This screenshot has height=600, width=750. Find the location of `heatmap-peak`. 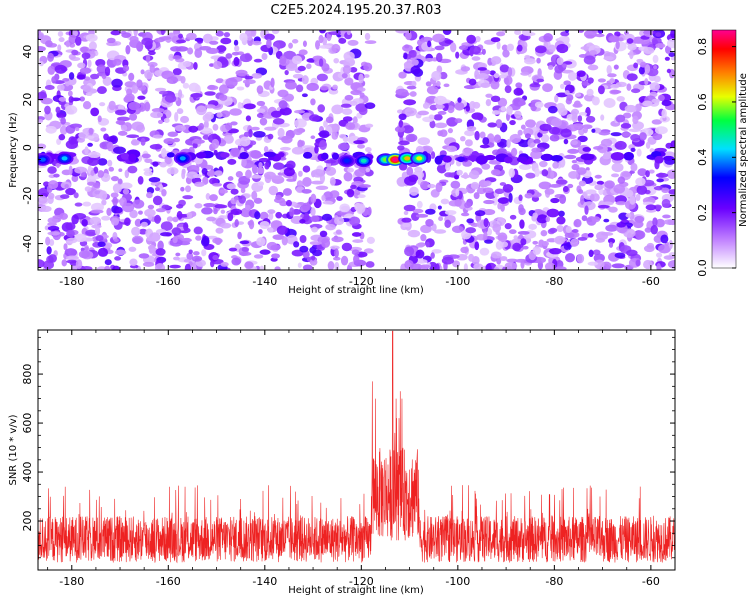

heatmap-peak is located at coordinates (182, 158).